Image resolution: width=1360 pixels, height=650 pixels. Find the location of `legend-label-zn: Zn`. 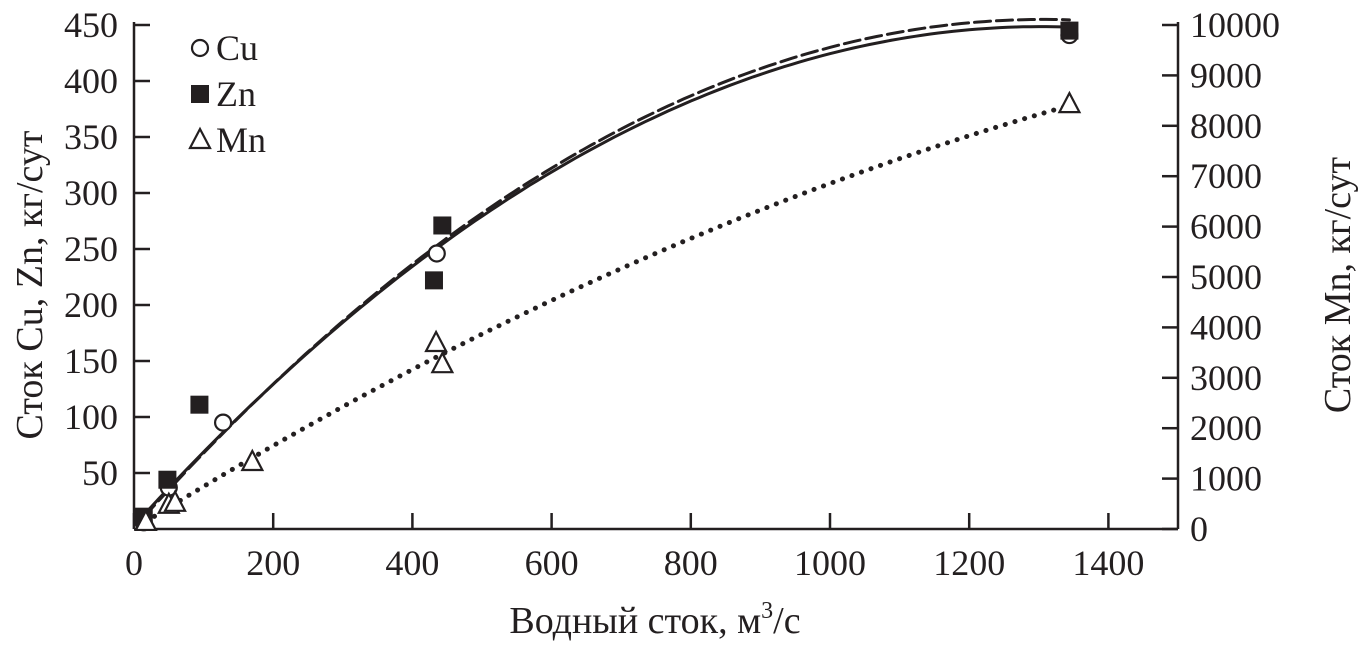

legend-label-zn: Zn is located at coordinates (236, 94).